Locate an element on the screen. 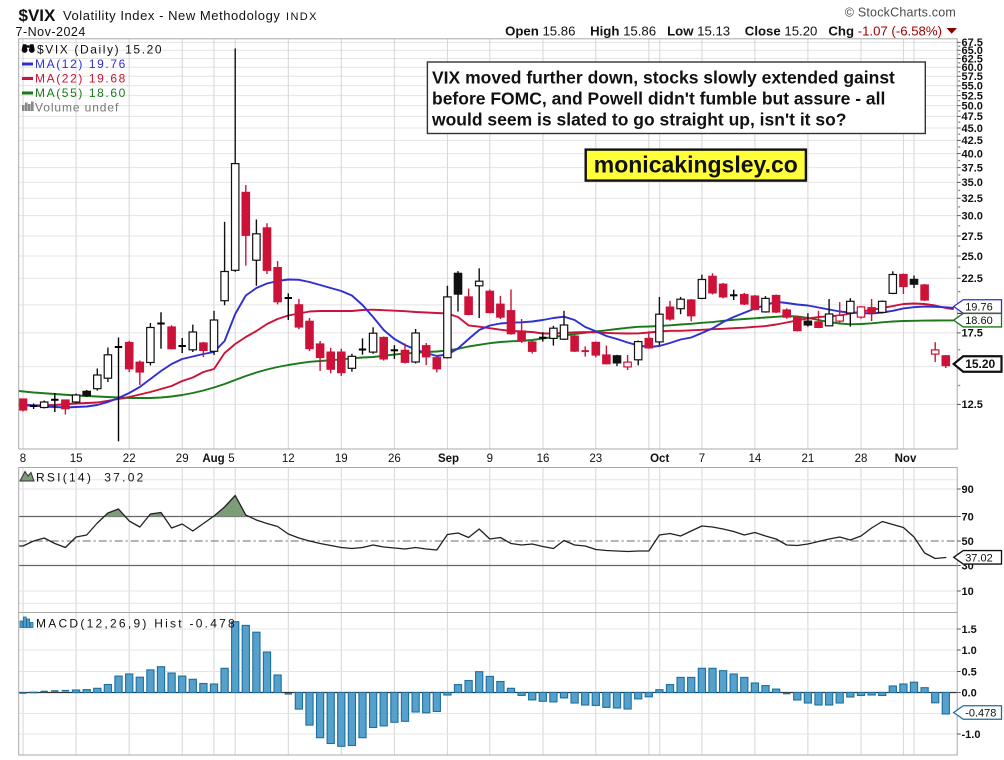 The image size is (1004, 760). svg-text: 12 is located at coordinates (288, 459).